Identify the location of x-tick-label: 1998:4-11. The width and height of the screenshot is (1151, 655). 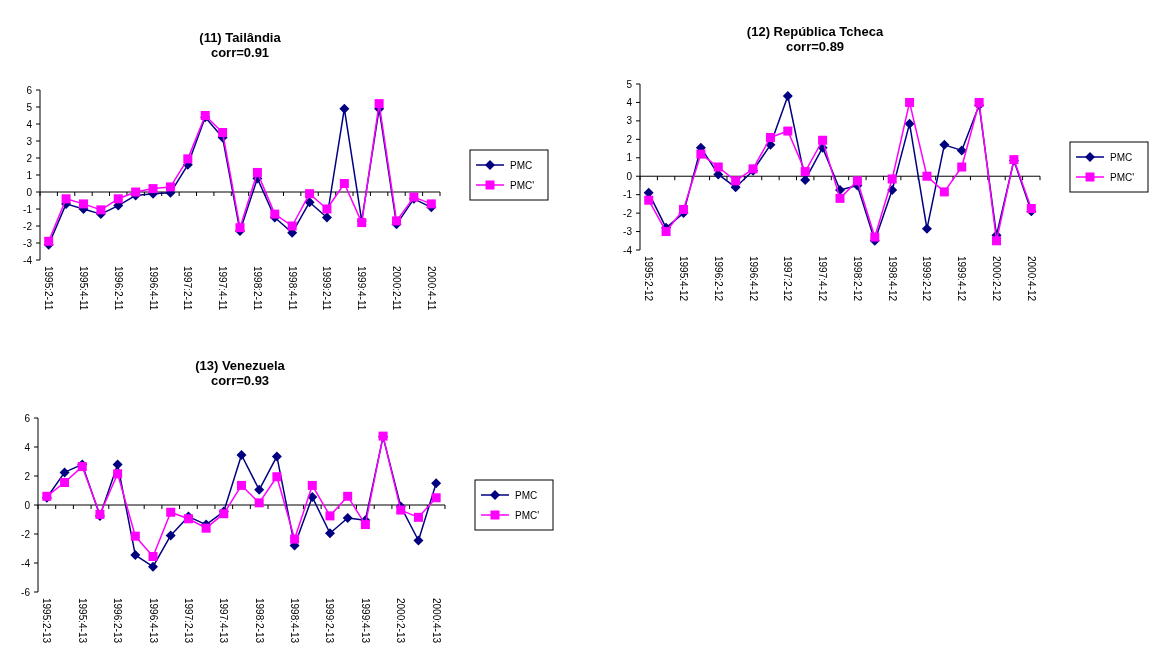
(292, 288).